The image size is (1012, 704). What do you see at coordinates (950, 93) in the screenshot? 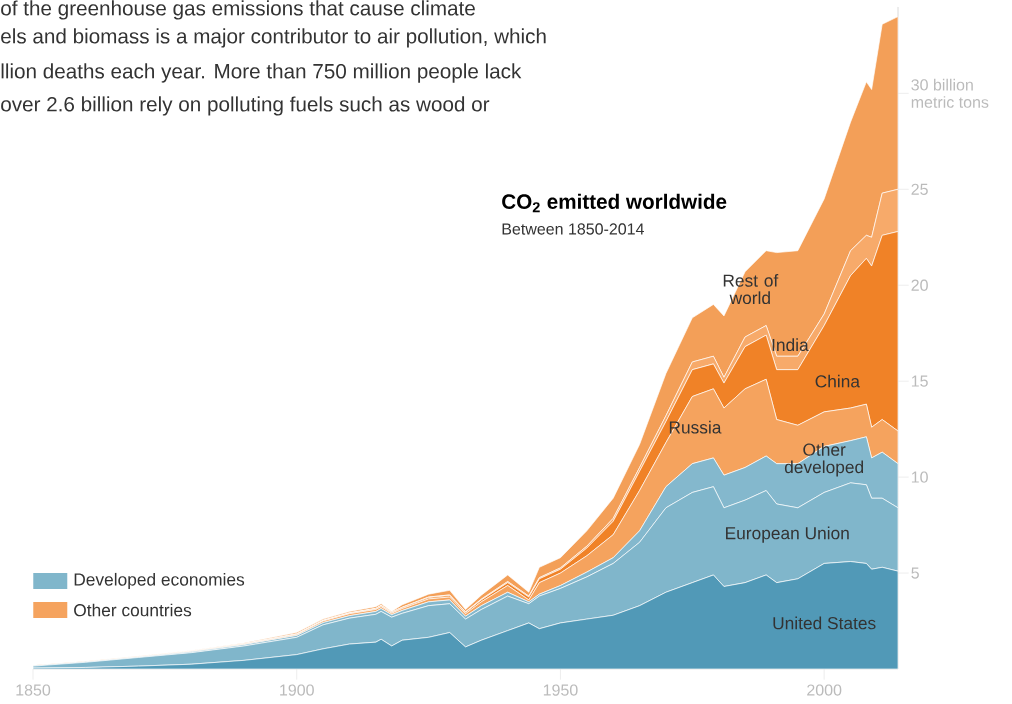
I see `y-tick-label: 30 billion metric tons` at bounding box center [950, 93].